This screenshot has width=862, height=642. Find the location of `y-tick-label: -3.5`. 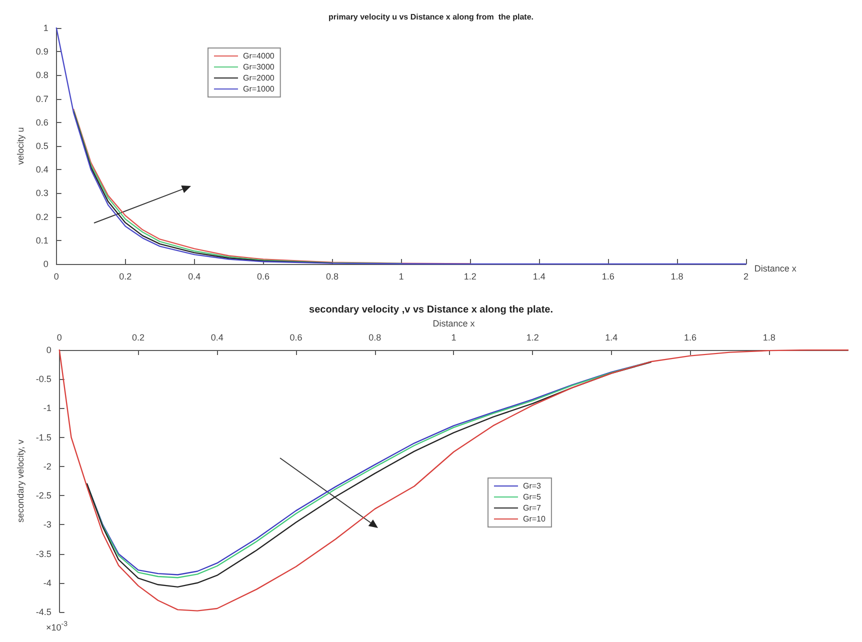

y-tick-label: -3.5 is located at coordinates (44, 553).